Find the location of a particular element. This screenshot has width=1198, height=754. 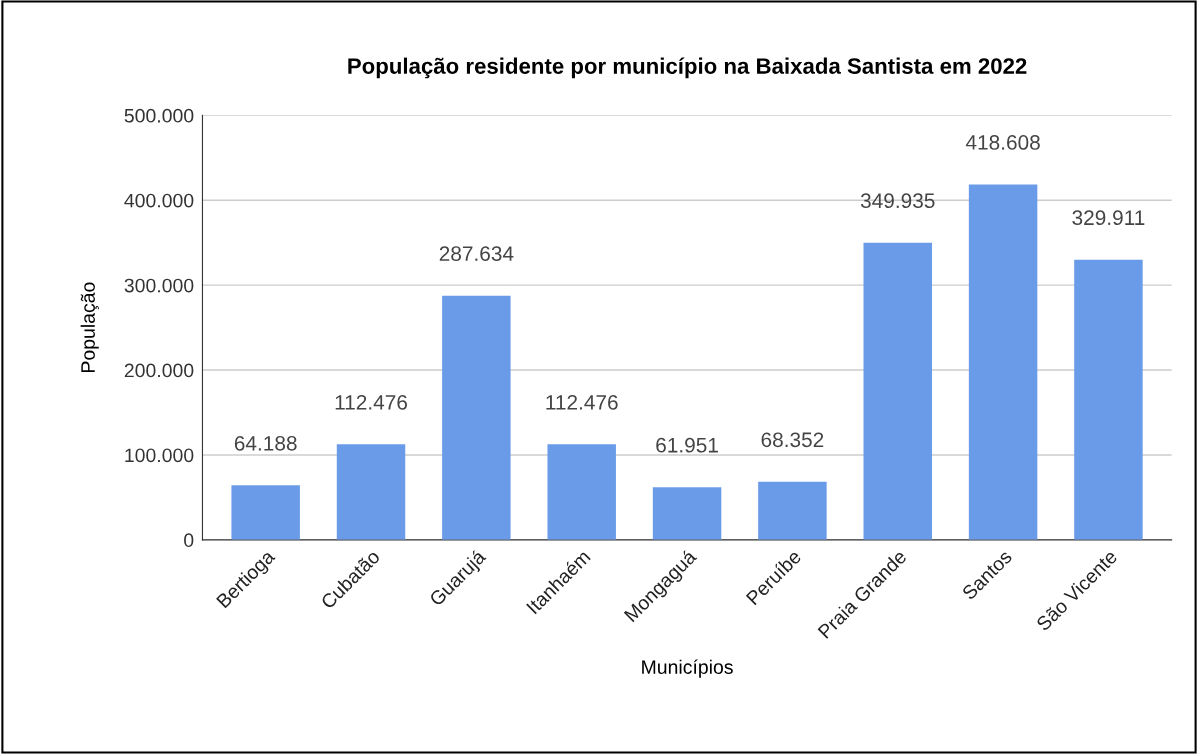

y-tick-label: 0 is located at coordinates (189, 540).